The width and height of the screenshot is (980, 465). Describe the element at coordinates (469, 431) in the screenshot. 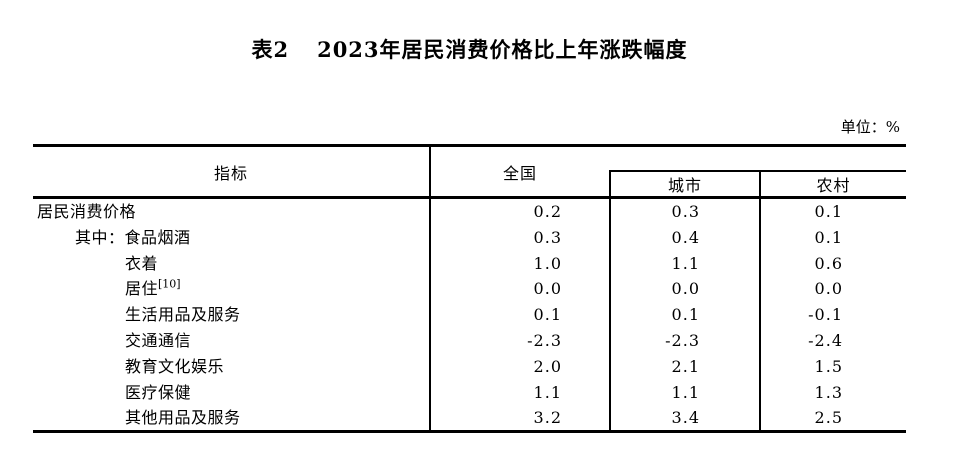

I see `table-bottom-border` at that location.